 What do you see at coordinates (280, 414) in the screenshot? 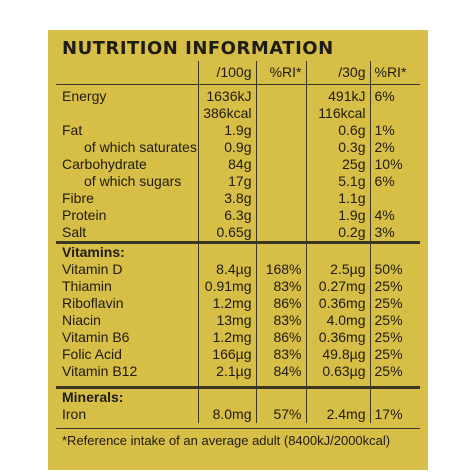
I see `ri-100g-value: 57%` at bounding box center [280, 414].